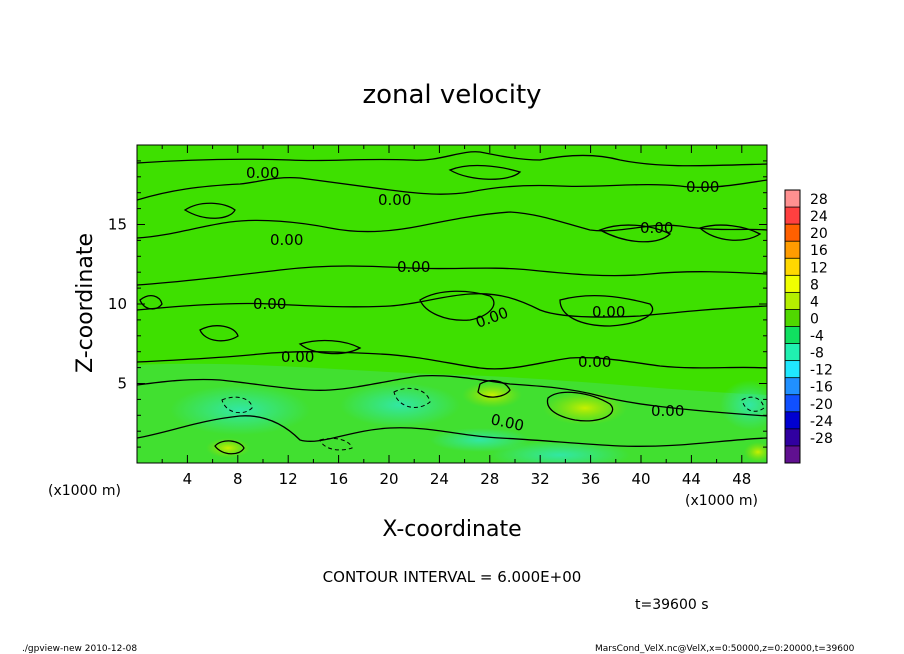 The width and height of the screenshot is (904, 654). I want to click on x-axis-title: X-coordinate, so click(451, 529).